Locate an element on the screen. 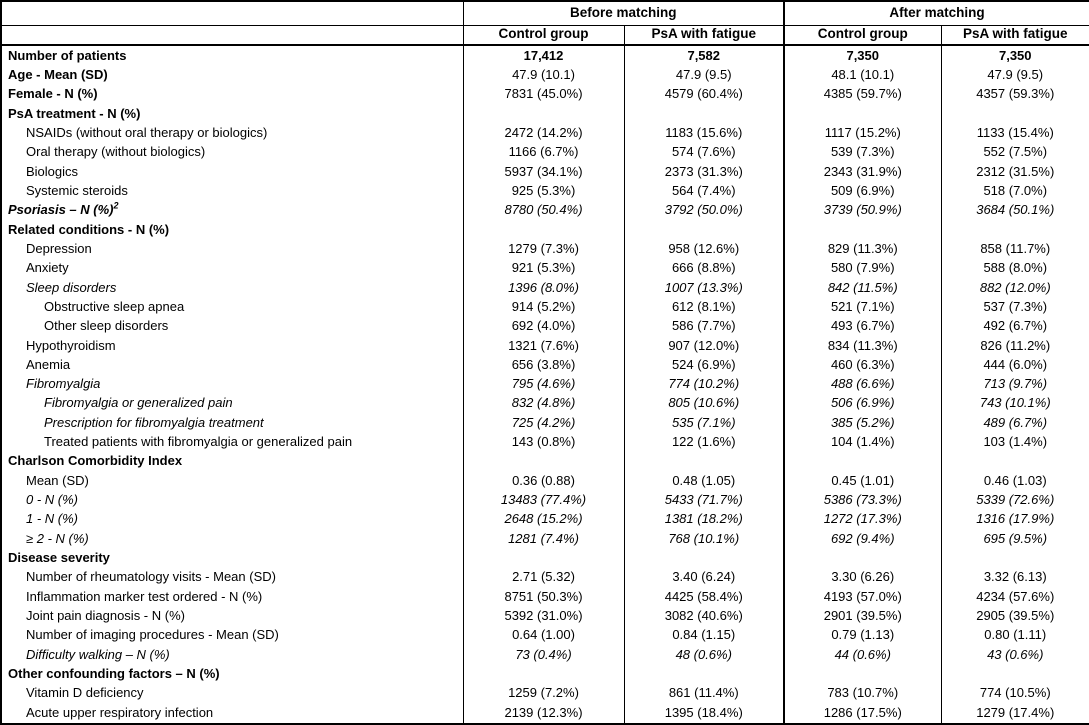  value-cell: 2312 (31.5%) is located at coordinates (1014, 172).